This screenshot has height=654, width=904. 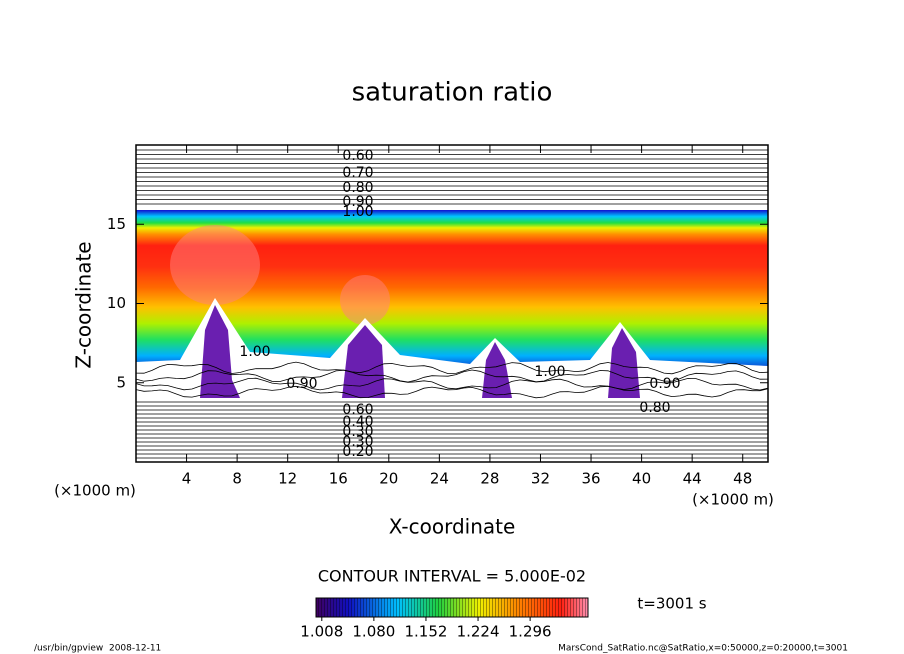 I want to click on contour-label: 0.40, so click(x=357, y=422).